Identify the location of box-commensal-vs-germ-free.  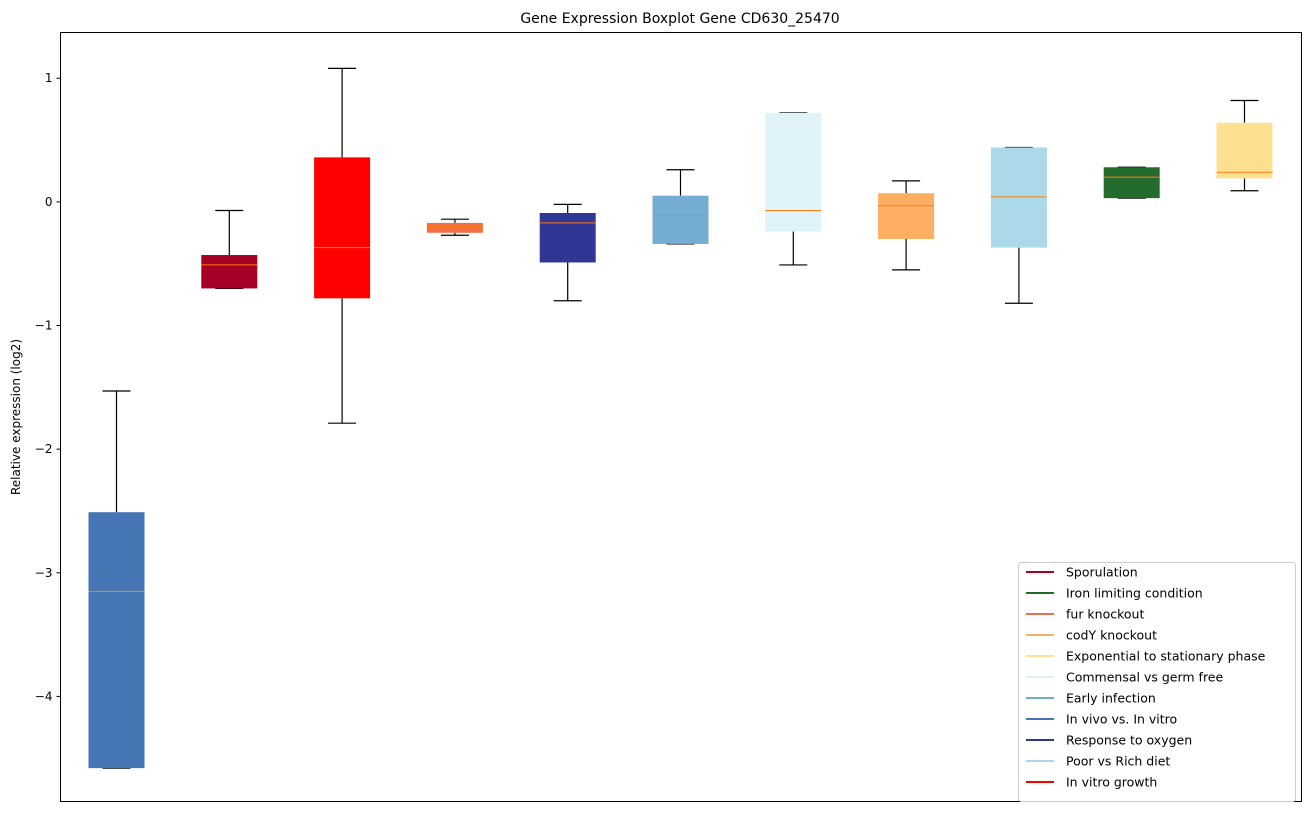
(793, 189).